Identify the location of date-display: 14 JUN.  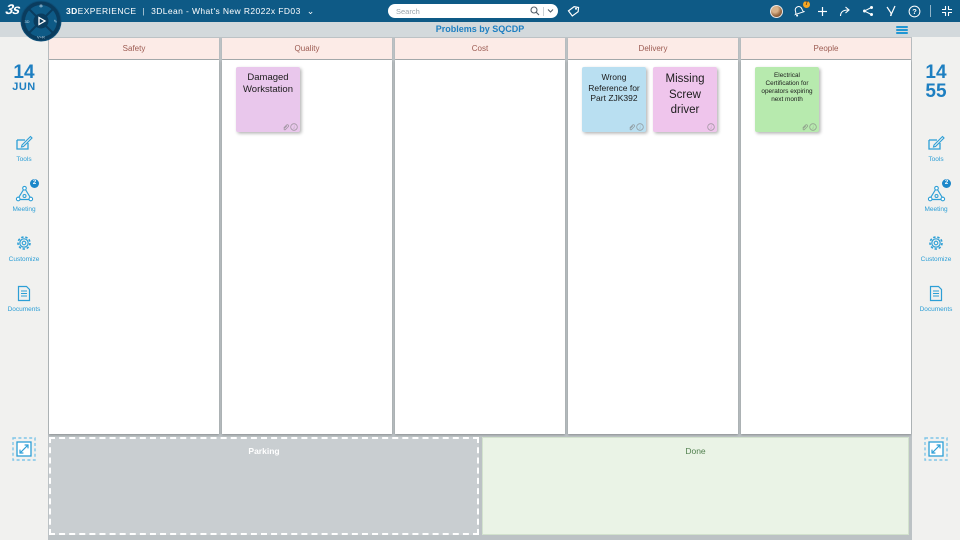
(24, 78).